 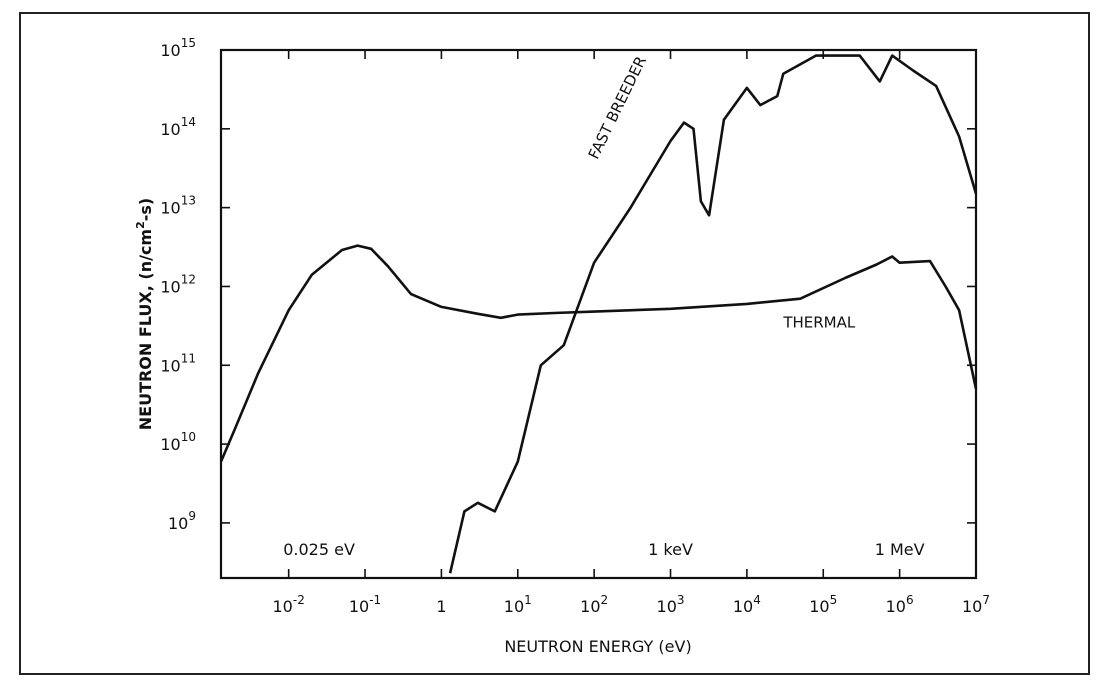 I want to click on y-tick-label: 1012, so click(x=178, y=284).